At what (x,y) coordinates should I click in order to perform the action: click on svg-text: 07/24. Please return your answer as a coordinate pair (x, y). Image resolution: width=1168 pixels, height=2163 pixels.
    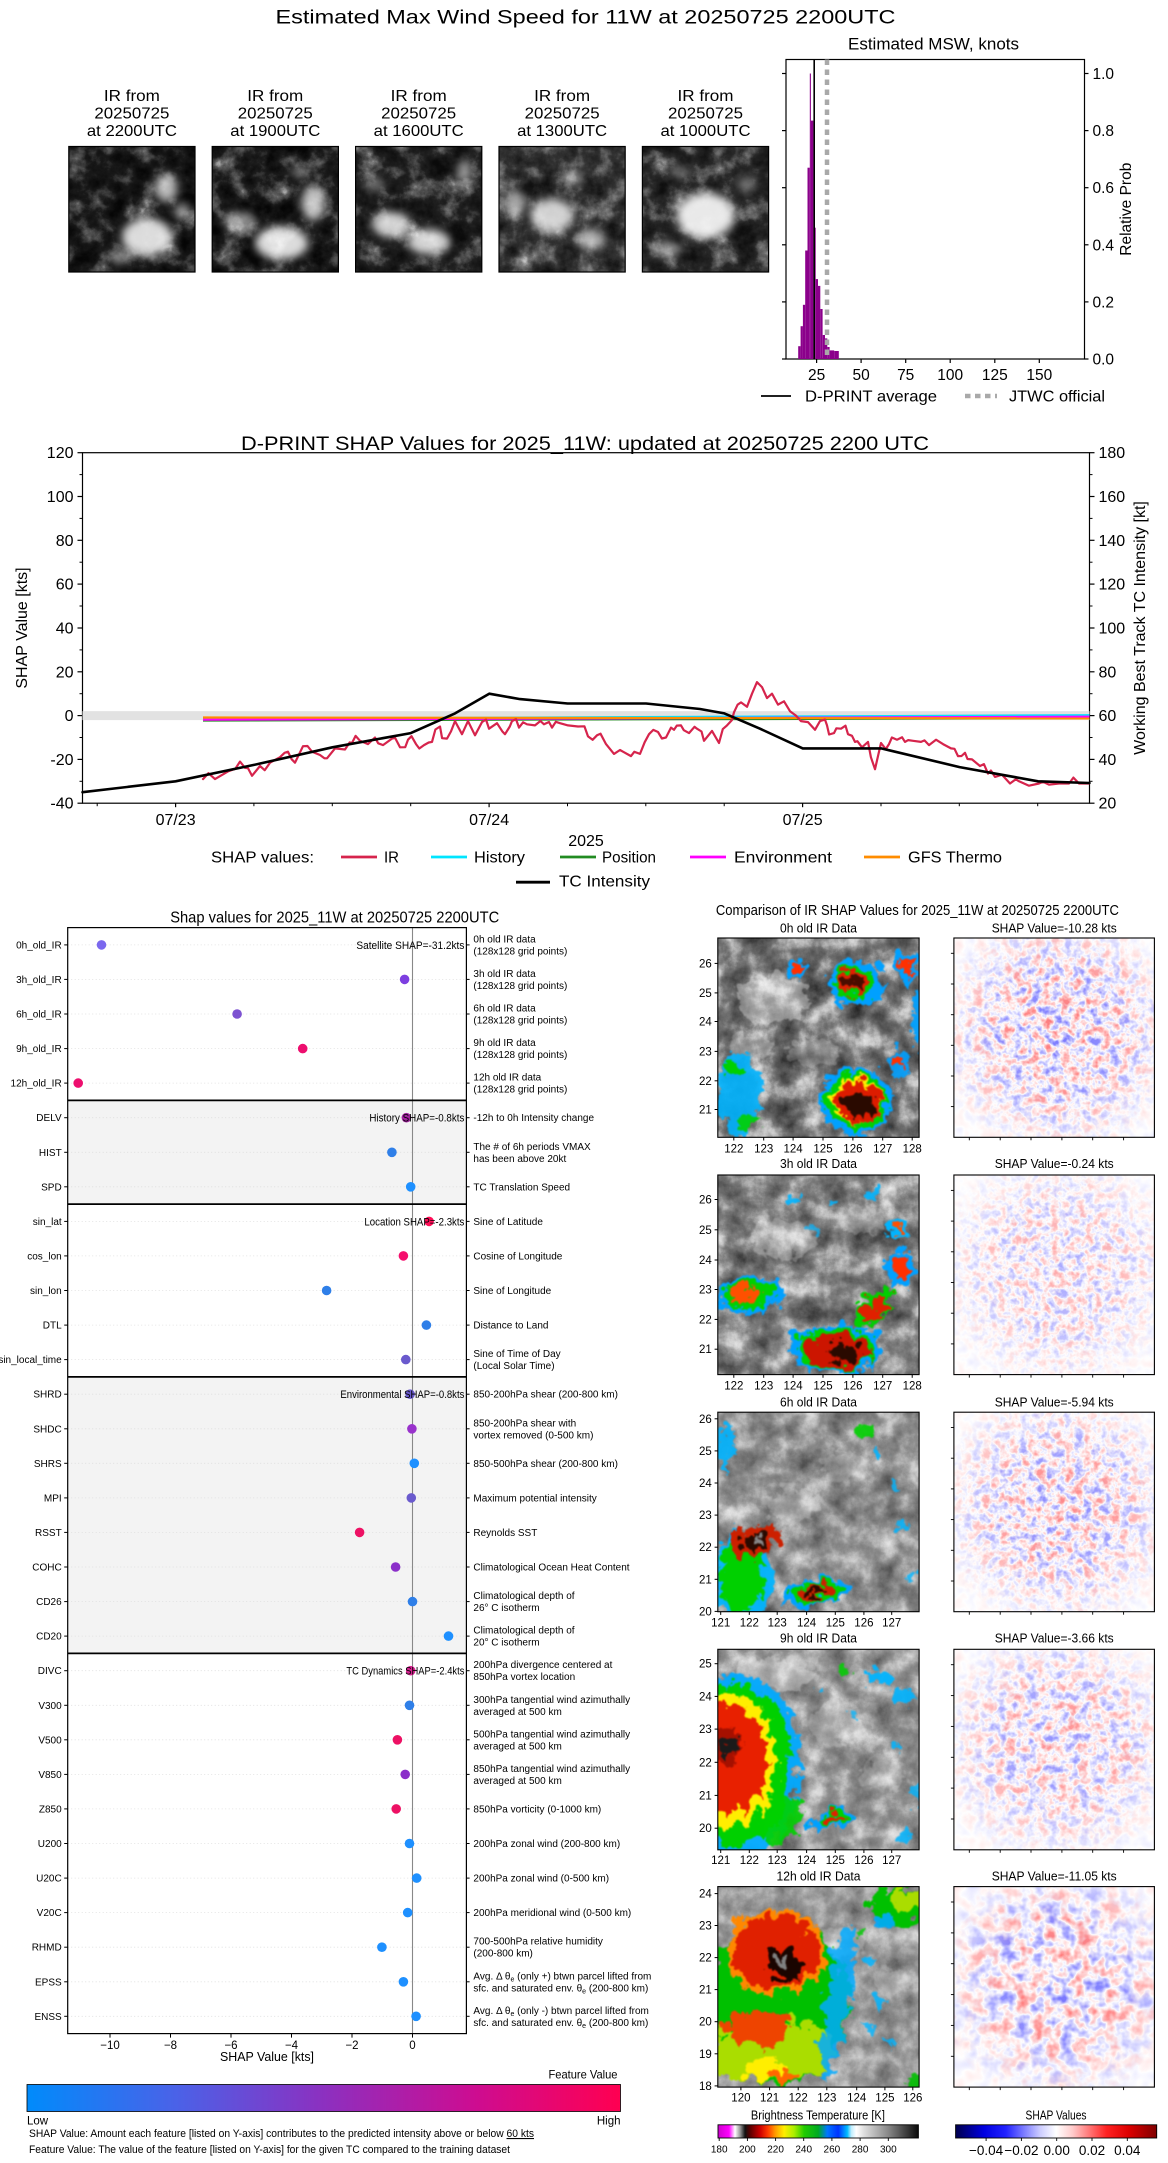
    Looking at the image, I should click on (489, 820).